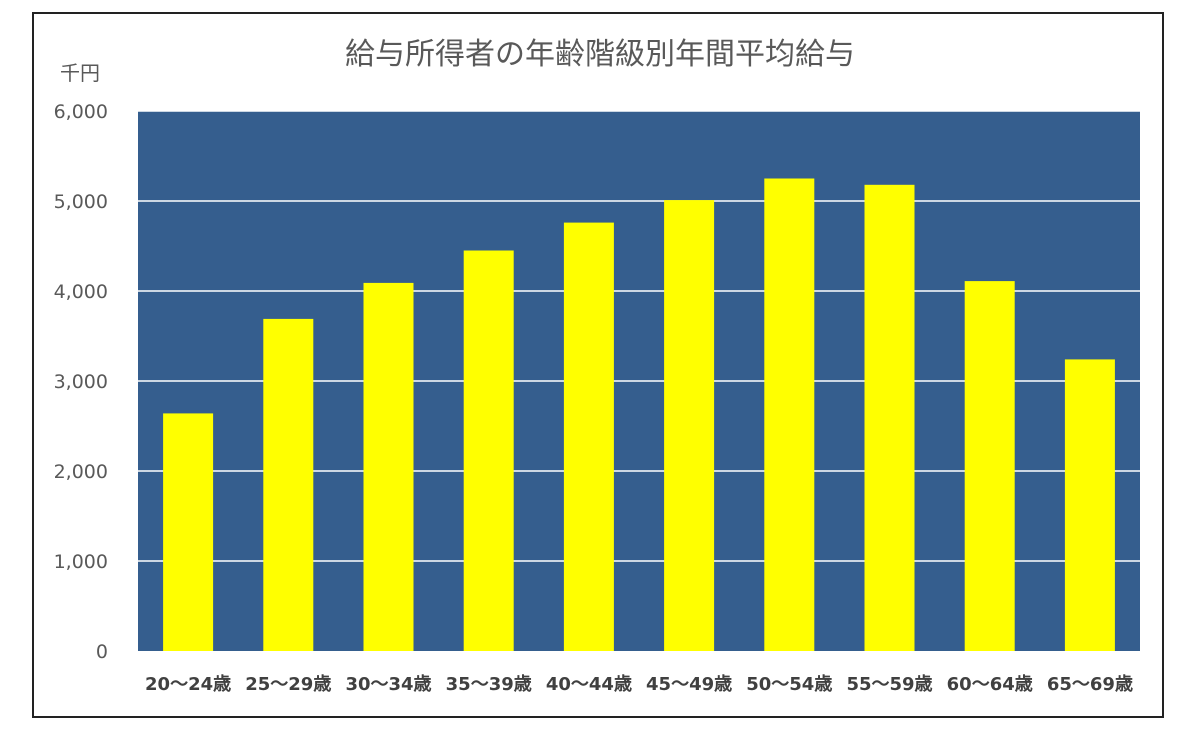 Image resolution: width=1200 pixels, height=732 pixels. What do you see at coordinates (1090, 684) in the screenshot?
I see `x-tick-label: 65～69歳` at bounding box center [1090, 684].